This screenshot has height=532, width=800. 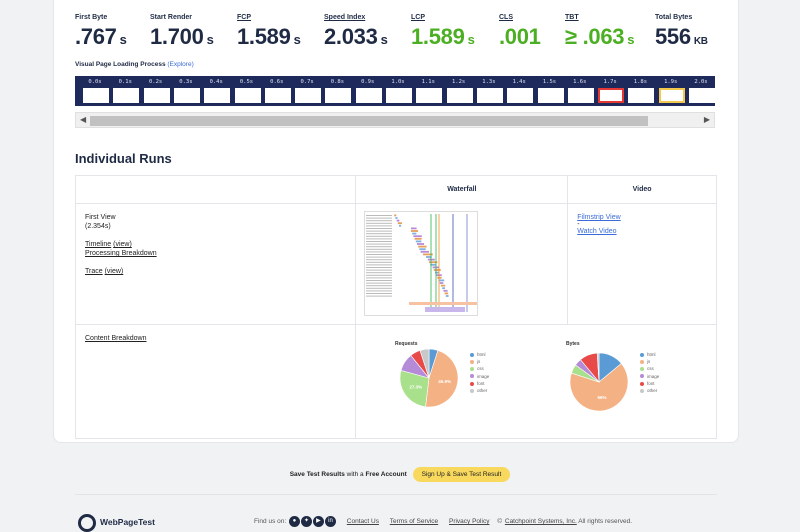 I want to click on scroll-right-icon: ▶, so click(x=706, y=119).